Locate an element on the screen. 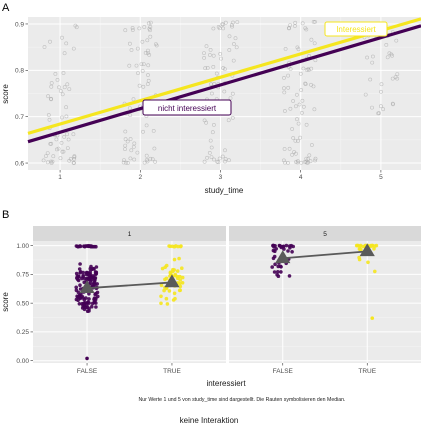  x-tick-label: 5 is located at coordinates (381, 177).